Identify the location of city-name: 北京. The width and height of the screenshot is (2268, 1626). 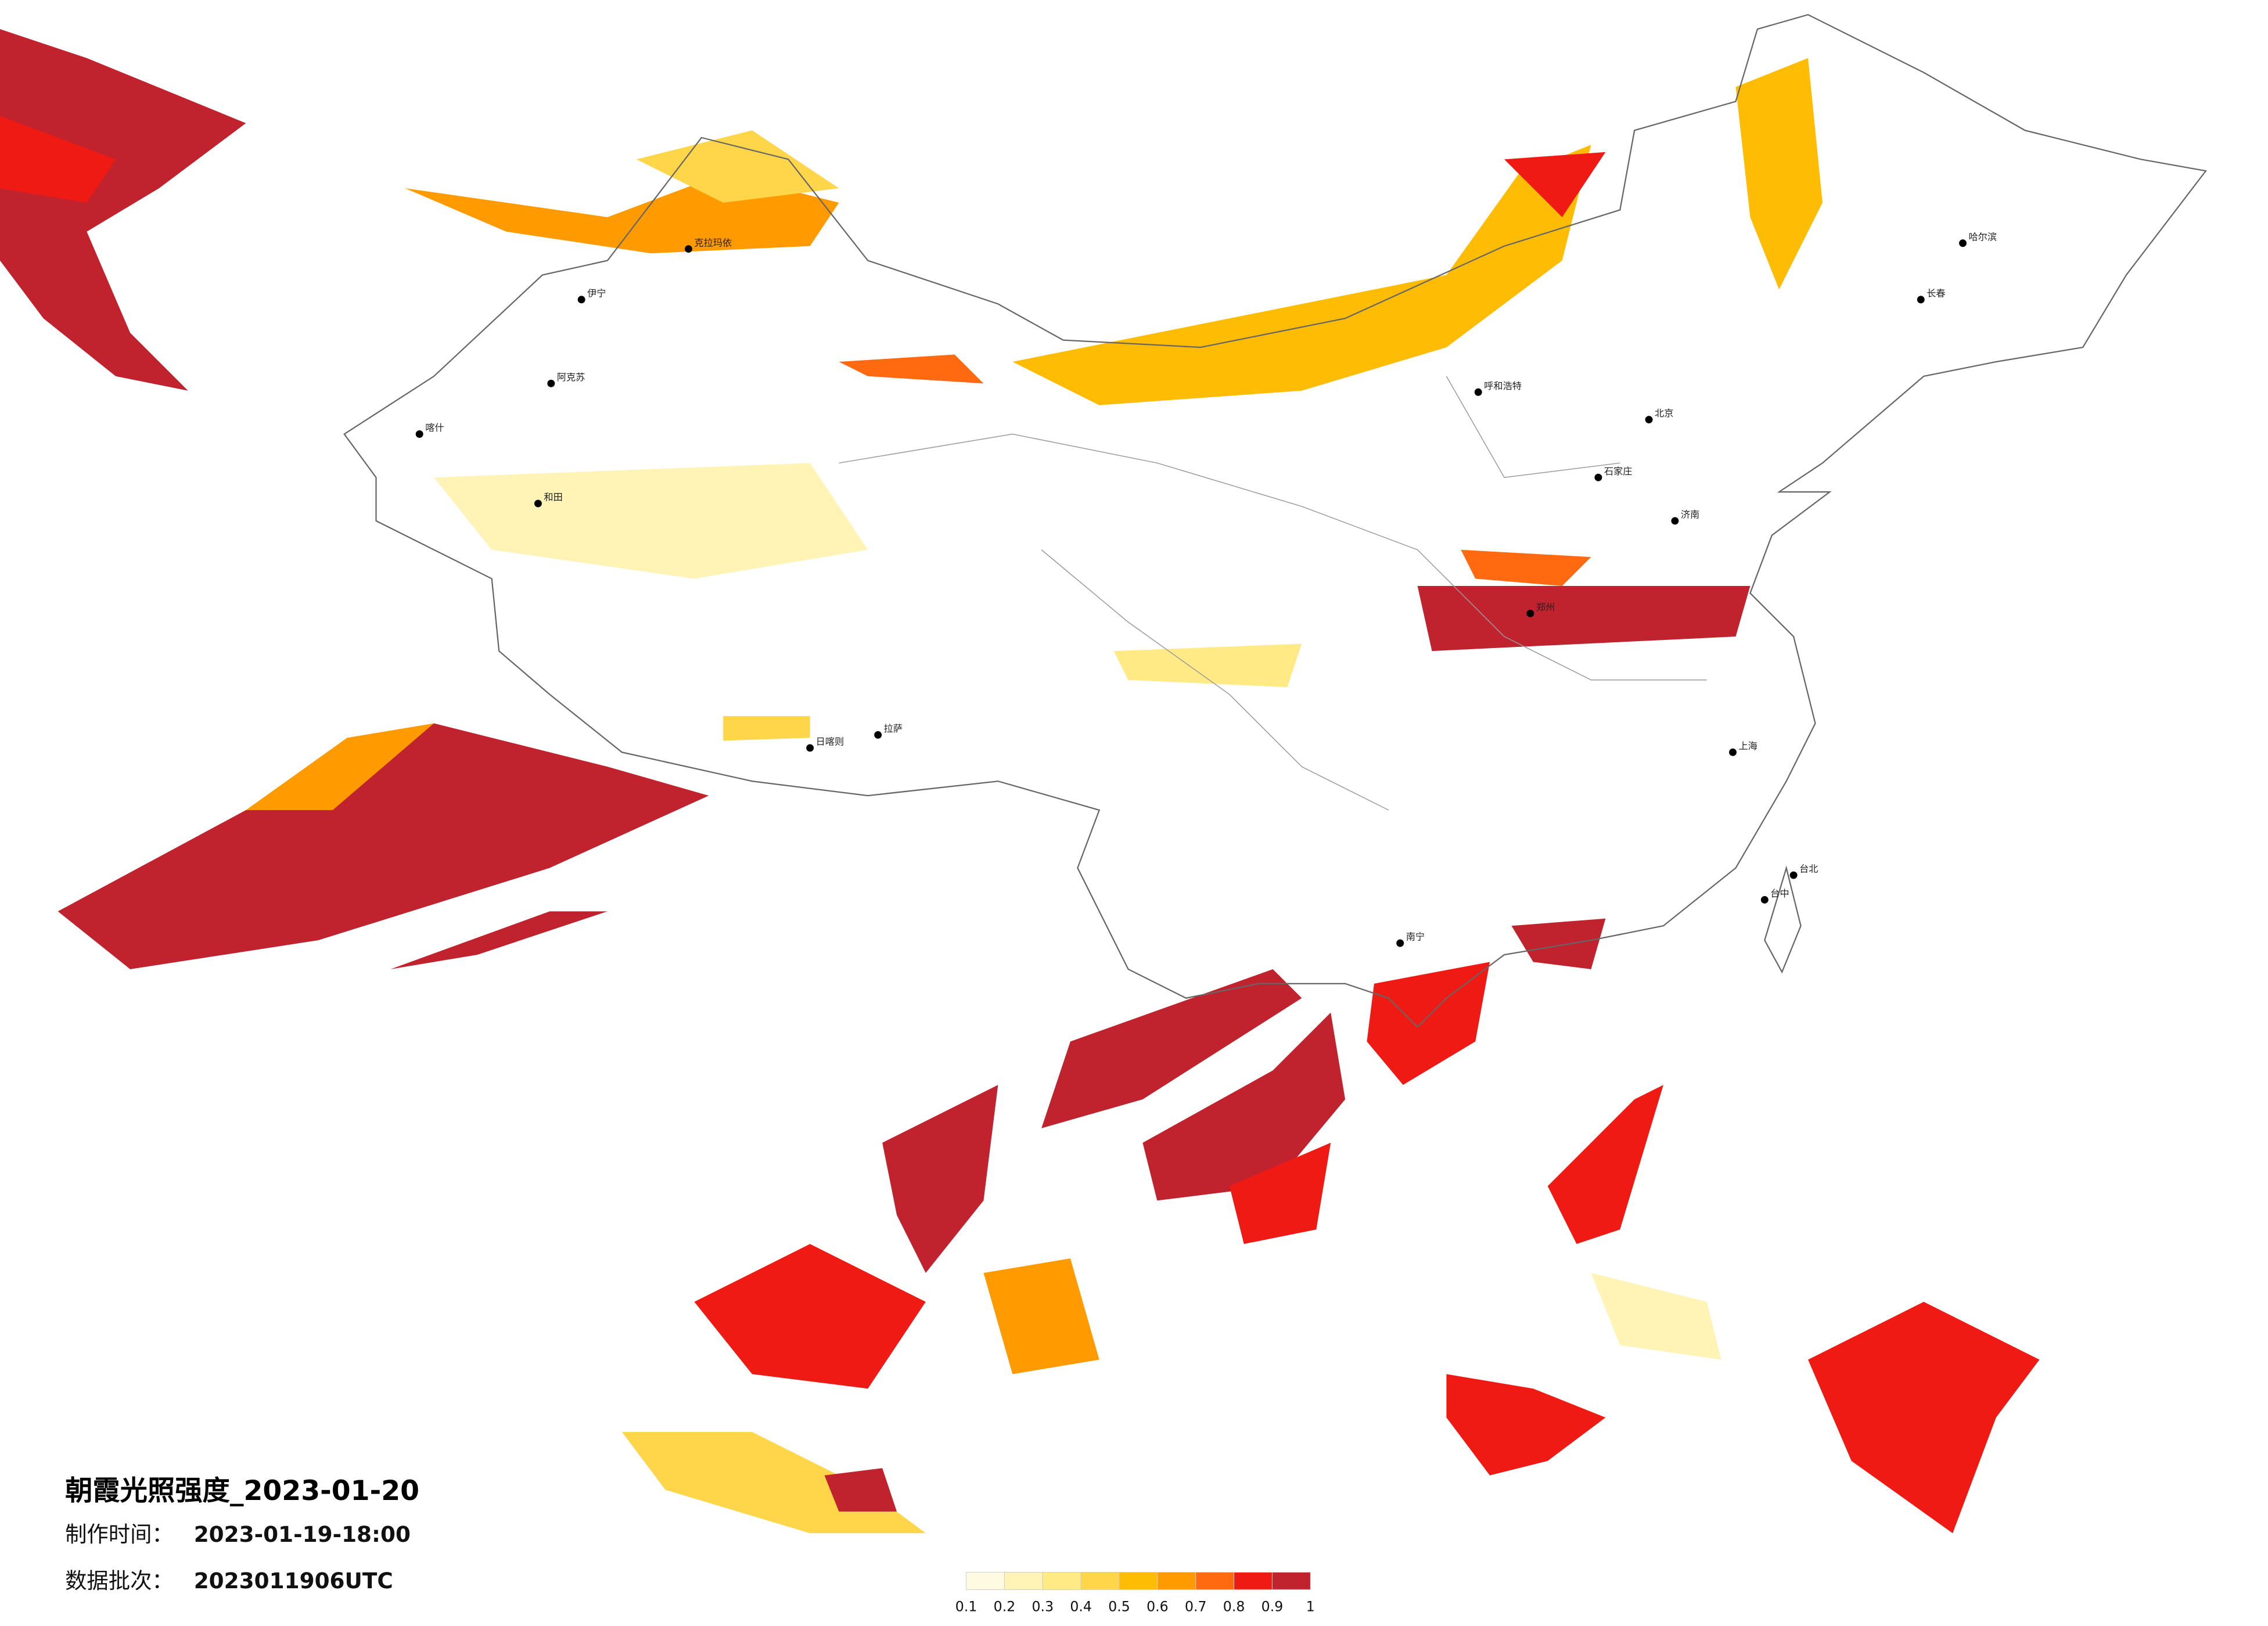
(1664, 413).